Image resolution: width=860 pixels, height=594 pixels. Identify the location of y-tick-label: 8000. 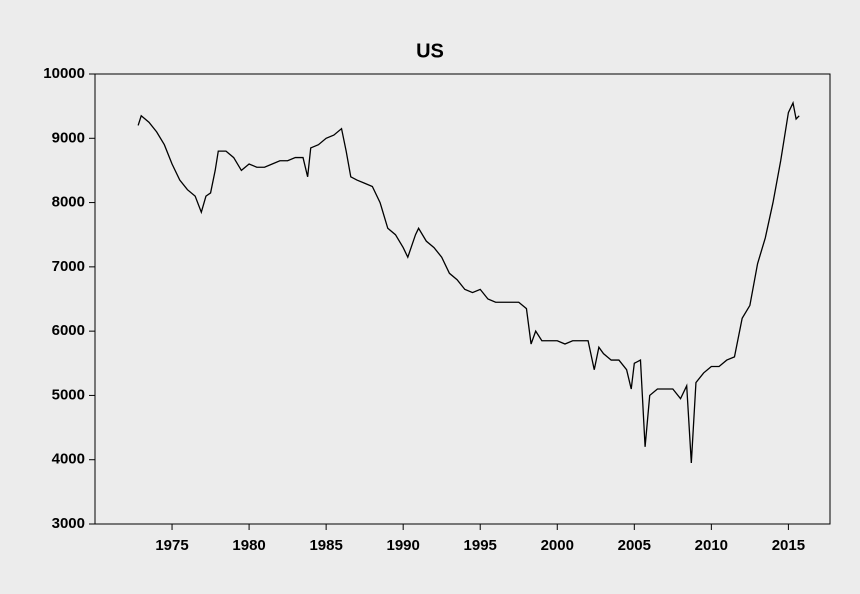
(68, 202).